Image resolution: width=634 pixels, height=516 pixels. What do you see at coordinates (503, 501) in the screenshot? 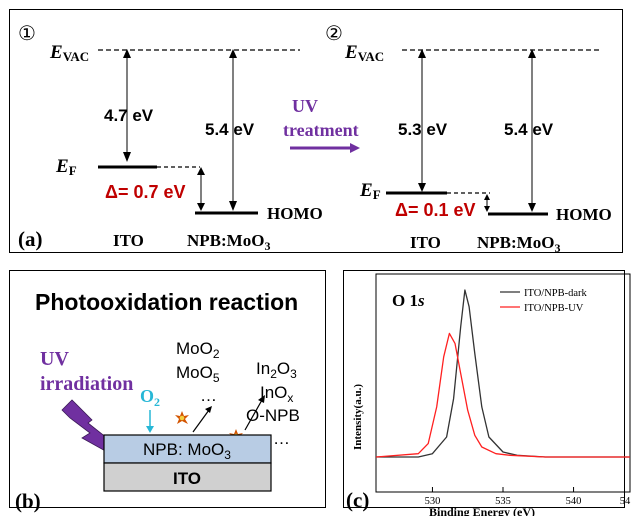
I see `x-tick-label: 535` at bounding box center [503, 501].